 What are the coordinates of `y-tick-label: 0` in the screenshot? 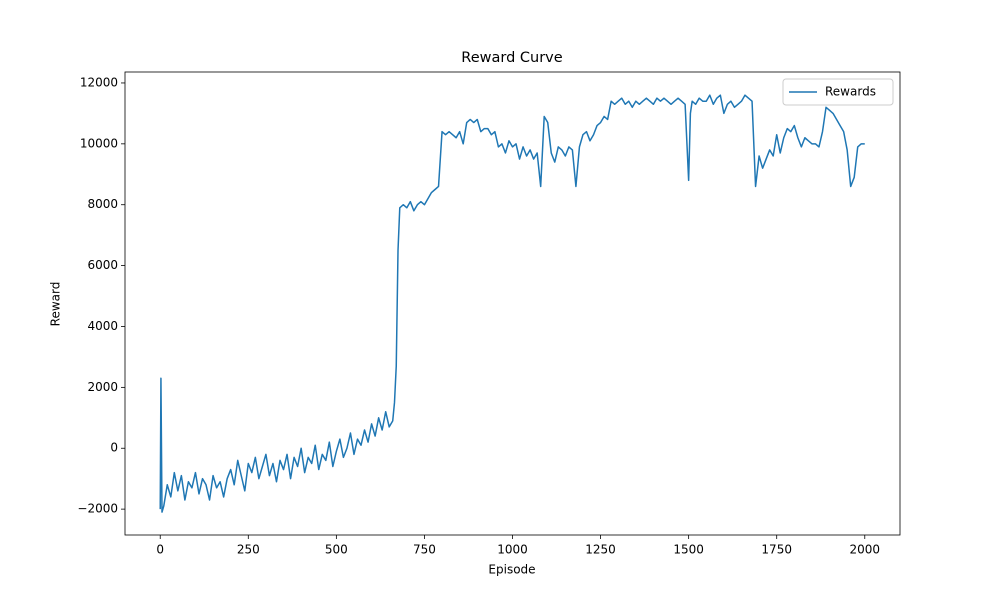 It's located at (114, 448).